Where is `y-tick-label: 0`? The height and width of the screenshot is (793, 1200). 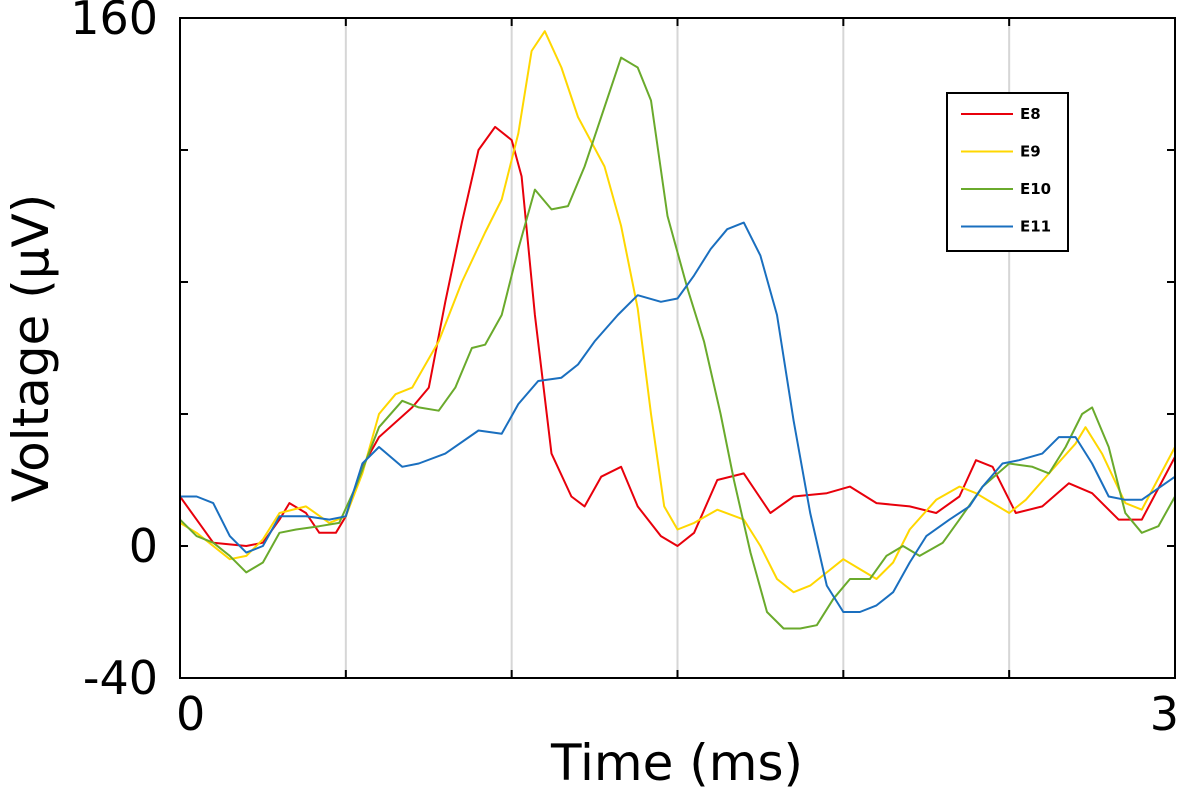
y-tick-label: 0 is located at coordinates (143, 546).